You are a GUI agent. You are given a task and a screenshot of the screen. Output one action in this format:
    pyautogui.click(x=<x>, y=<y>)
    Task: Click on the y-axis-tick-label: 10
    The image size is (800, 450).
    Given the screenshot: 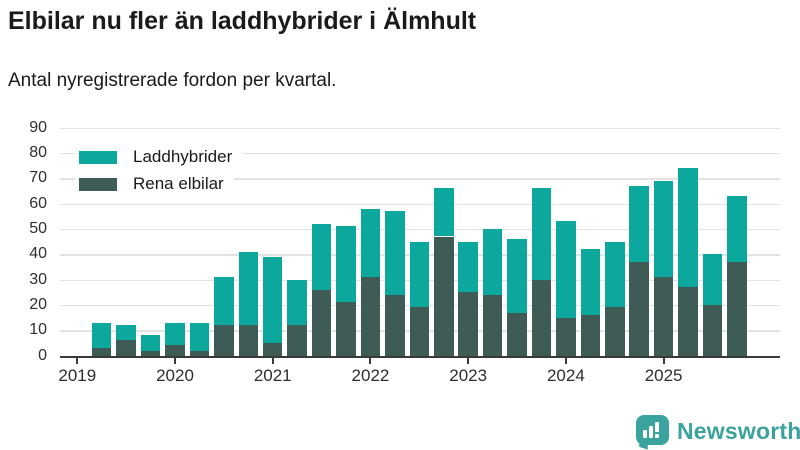 What is the action you would take?
    pyautogui.click(x=38, y=330)
    